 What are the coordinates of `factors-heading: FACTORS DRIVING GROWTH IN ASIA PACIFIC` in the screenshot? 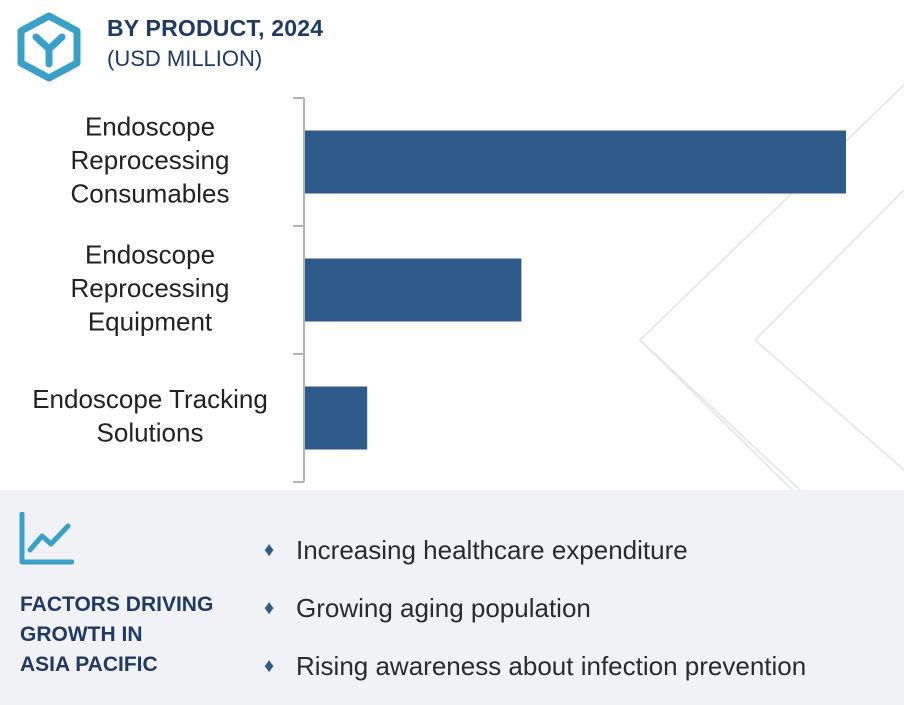 It's located at (135, 635).